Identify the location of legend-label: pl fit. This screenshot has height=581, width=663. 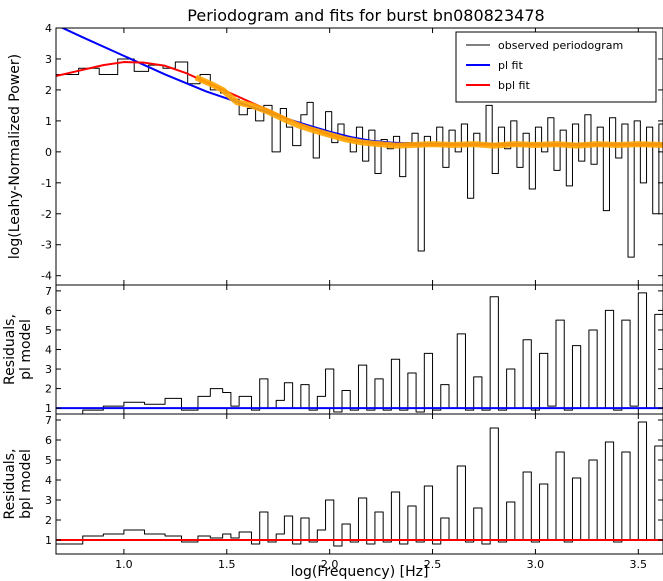
(510, 65).